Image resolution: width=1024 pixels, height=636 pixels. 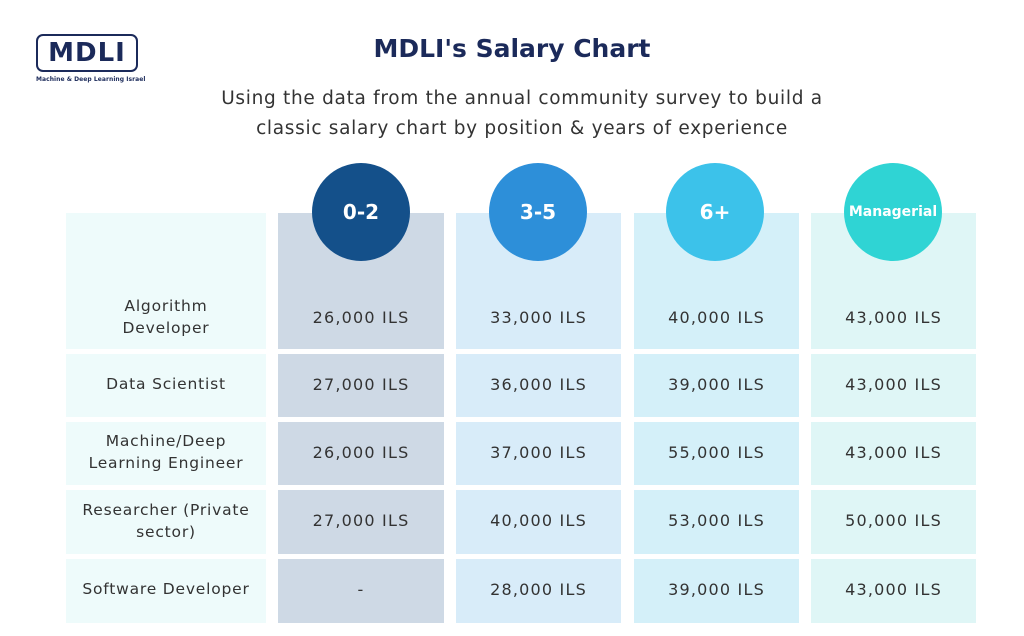 I want to click on column-header-1: 3-5, so click(x=538, y=212).